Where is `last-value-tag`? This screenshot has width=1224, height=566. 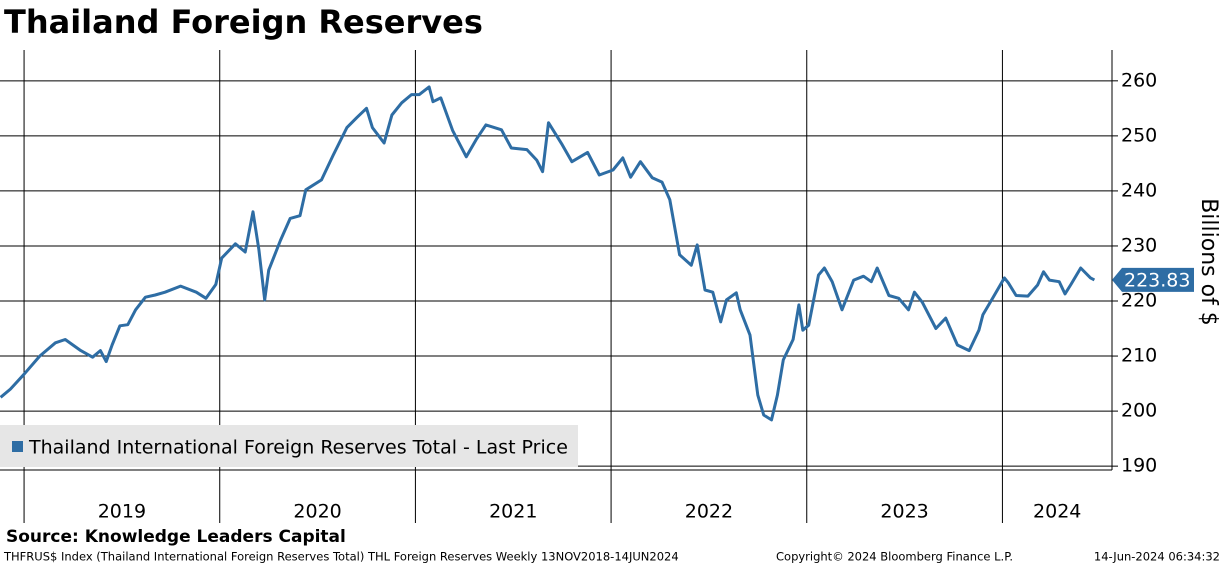 last-value-tag is located at coordinates (1153, 279).